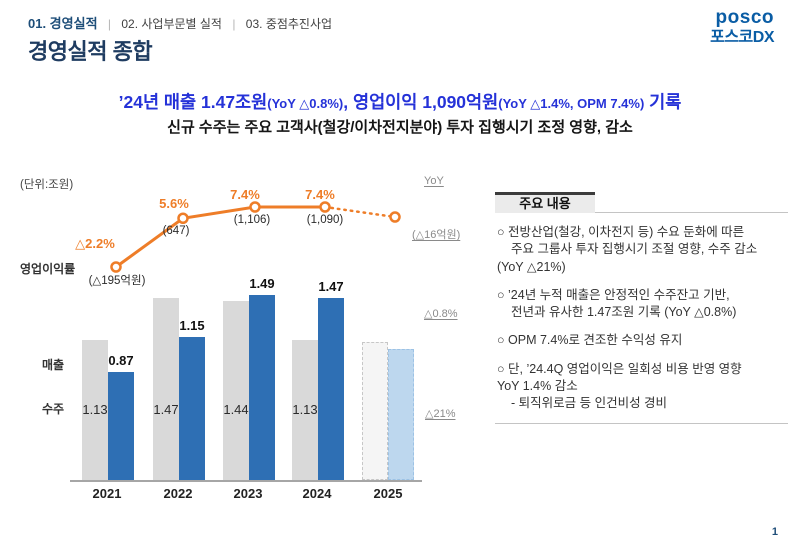 Image resolution: width=800 pixels, height=548 pixels. Describe the element at coordinates (116, 267) in the screenshot. I see `opm-point-2021` at that location.